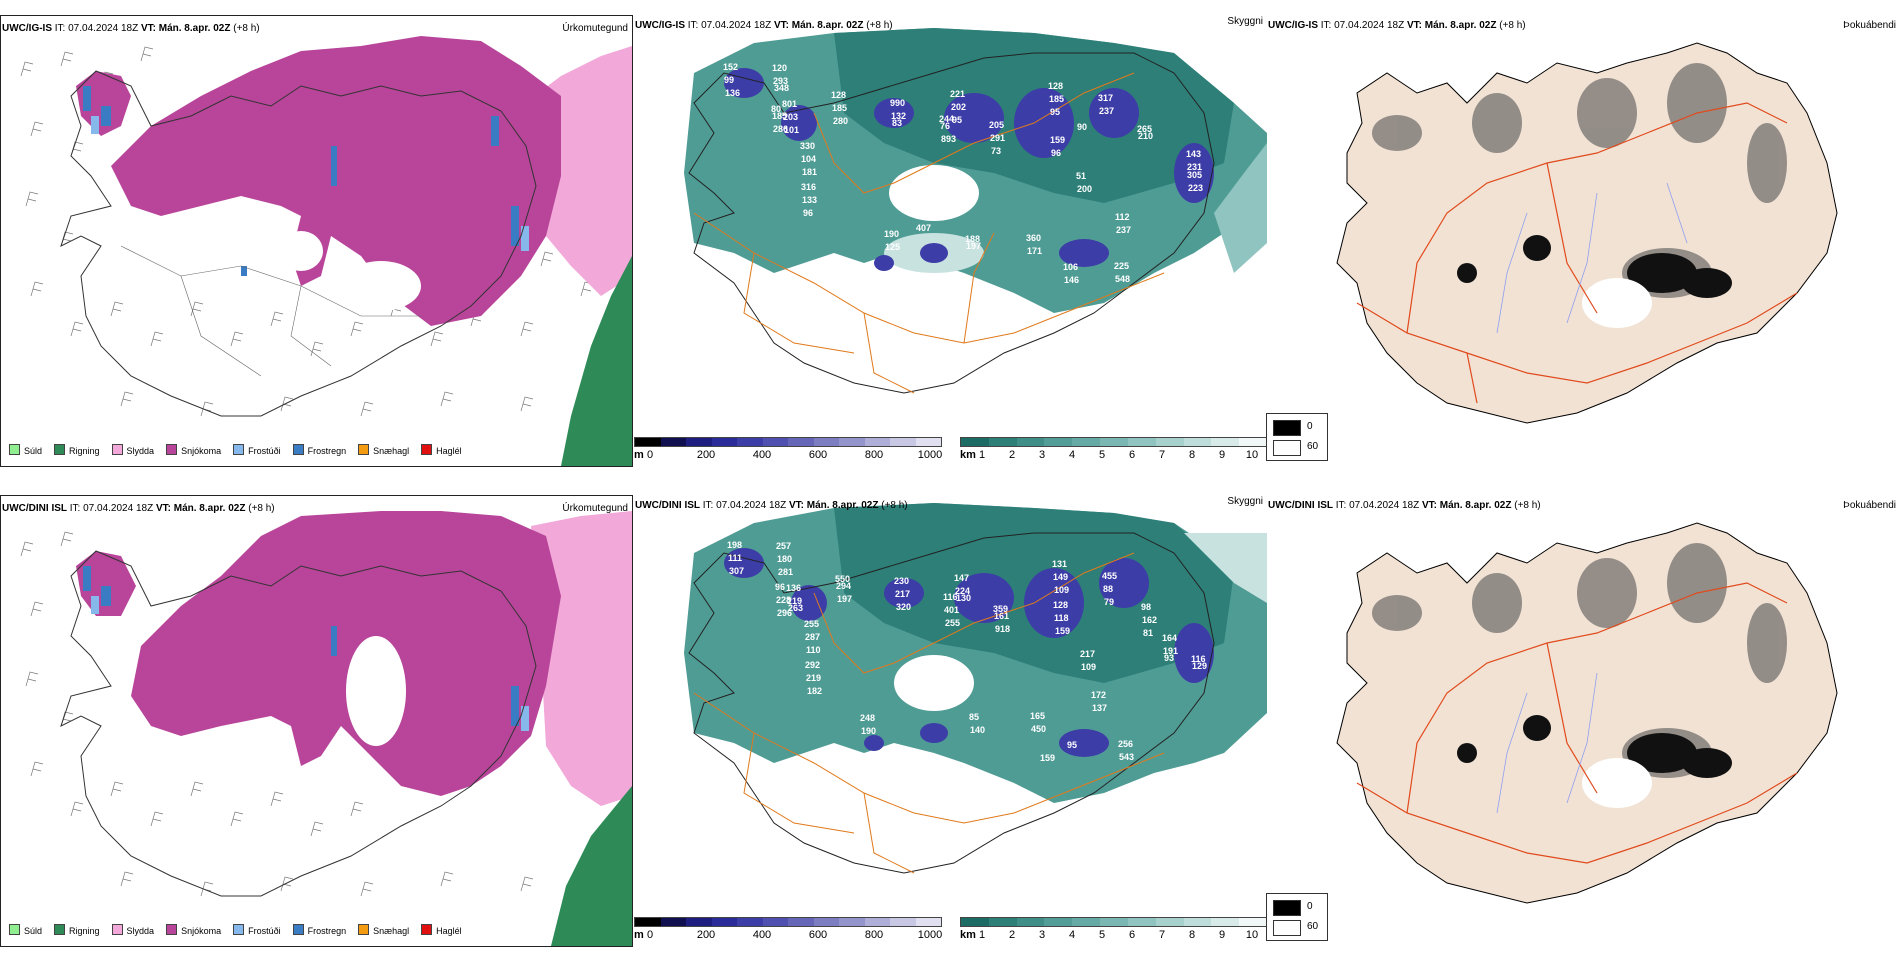 The image size is (1900, 963). I want to click on colorbar-tick: 1, so click(982, 935).